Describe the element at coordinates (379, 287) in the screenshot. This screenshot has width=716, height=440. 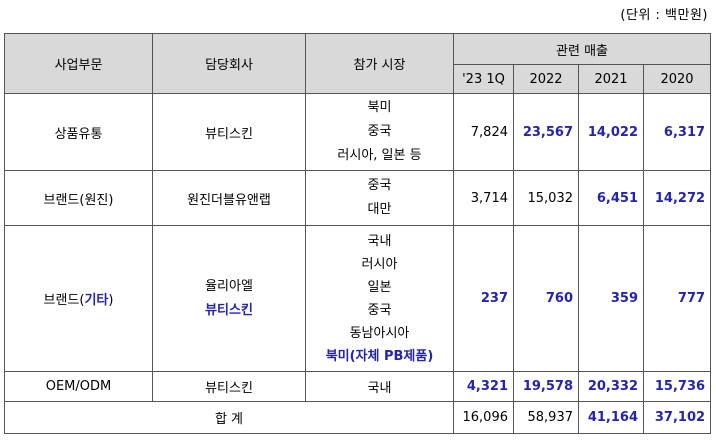
I see `market-item: 일본` at that location.